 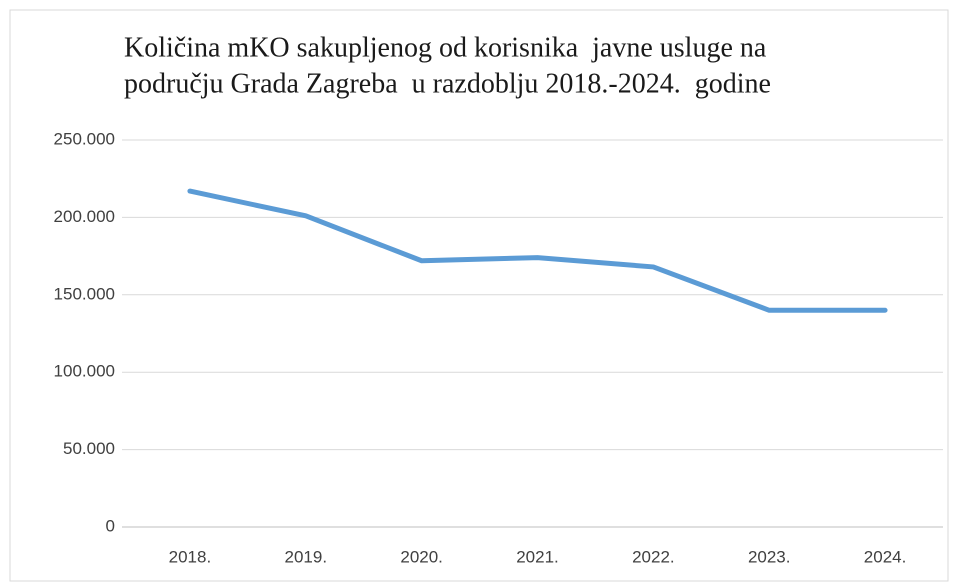 What do you see at coordinates (190, 556) in the screenshot?
I see `x-tick-label: 2018.` at bounding box center [190, 556].